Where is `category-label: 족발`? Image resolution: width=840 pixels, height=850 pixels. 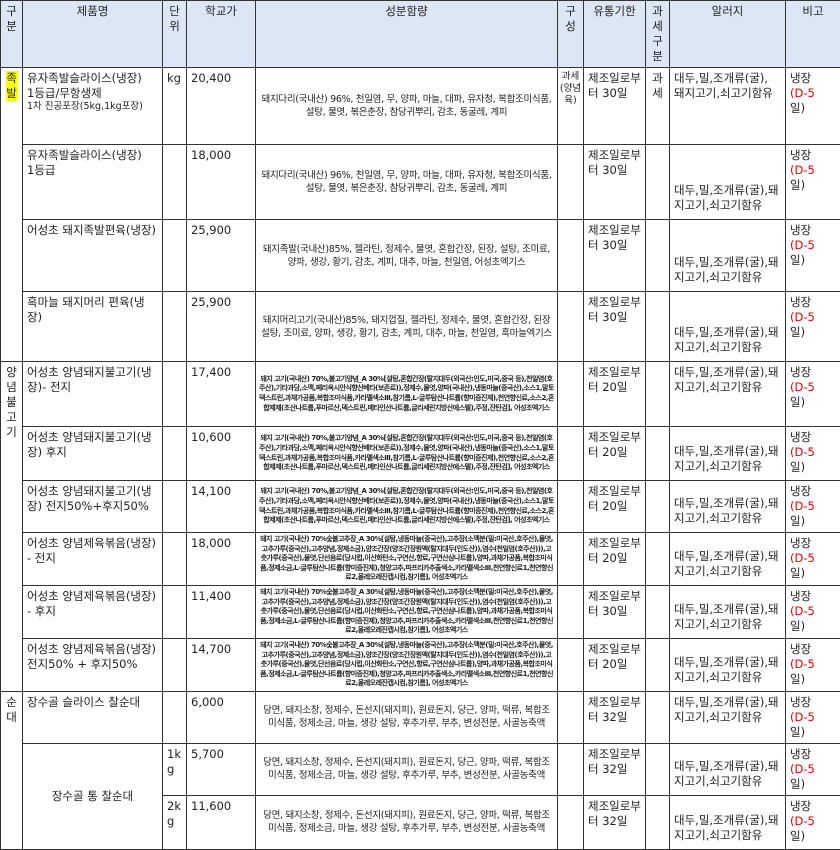 category-label: 족발 is located at coordinates (12, 86).